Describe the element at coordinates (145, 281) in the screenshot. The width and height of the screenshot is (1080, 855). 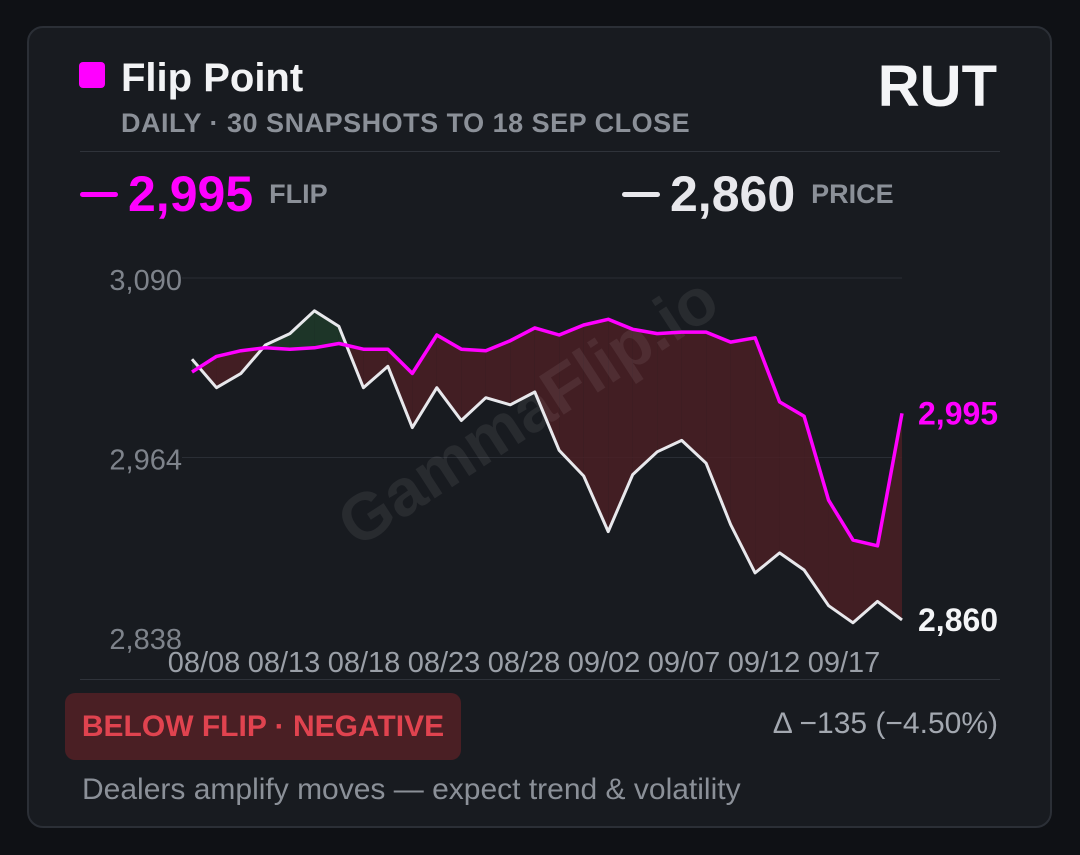
I see `y-tick-label: 3,090` at that location.